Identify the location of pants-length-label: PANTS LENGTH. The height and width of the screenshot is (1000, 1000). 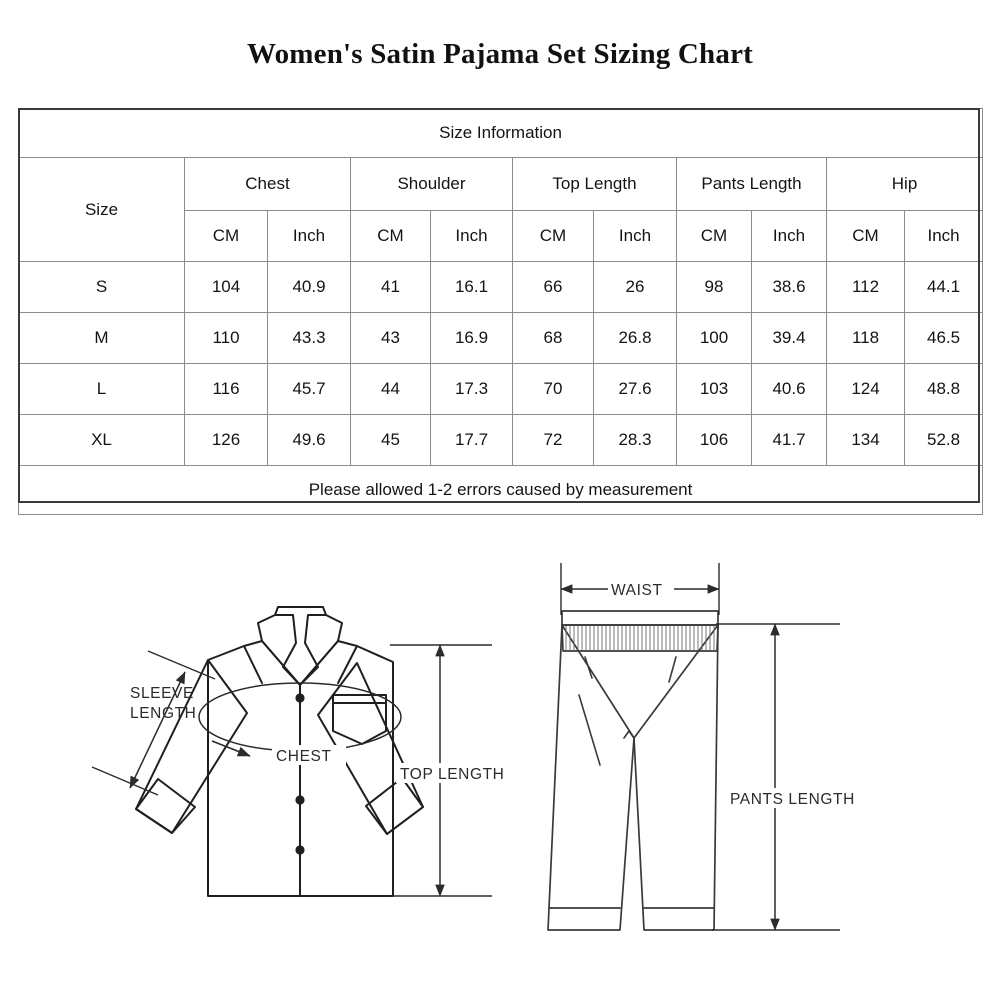
(792, 799).